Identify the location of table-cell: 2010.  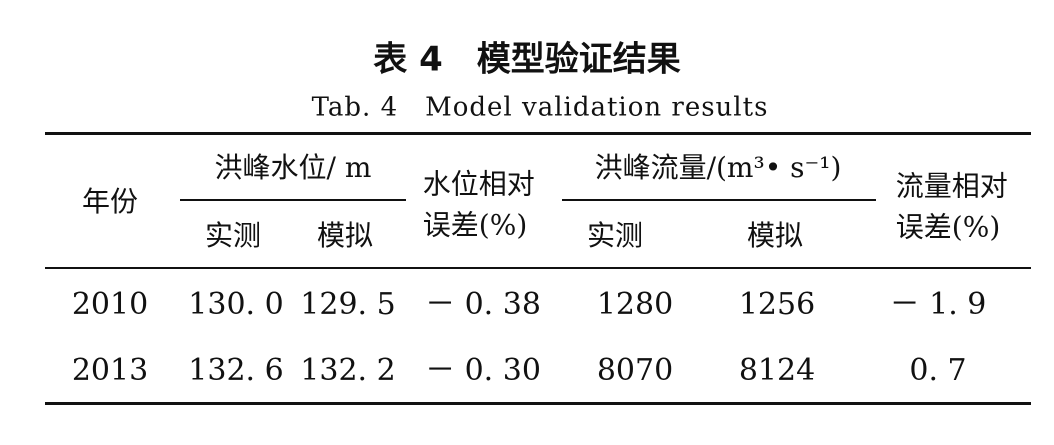
(110, 304).